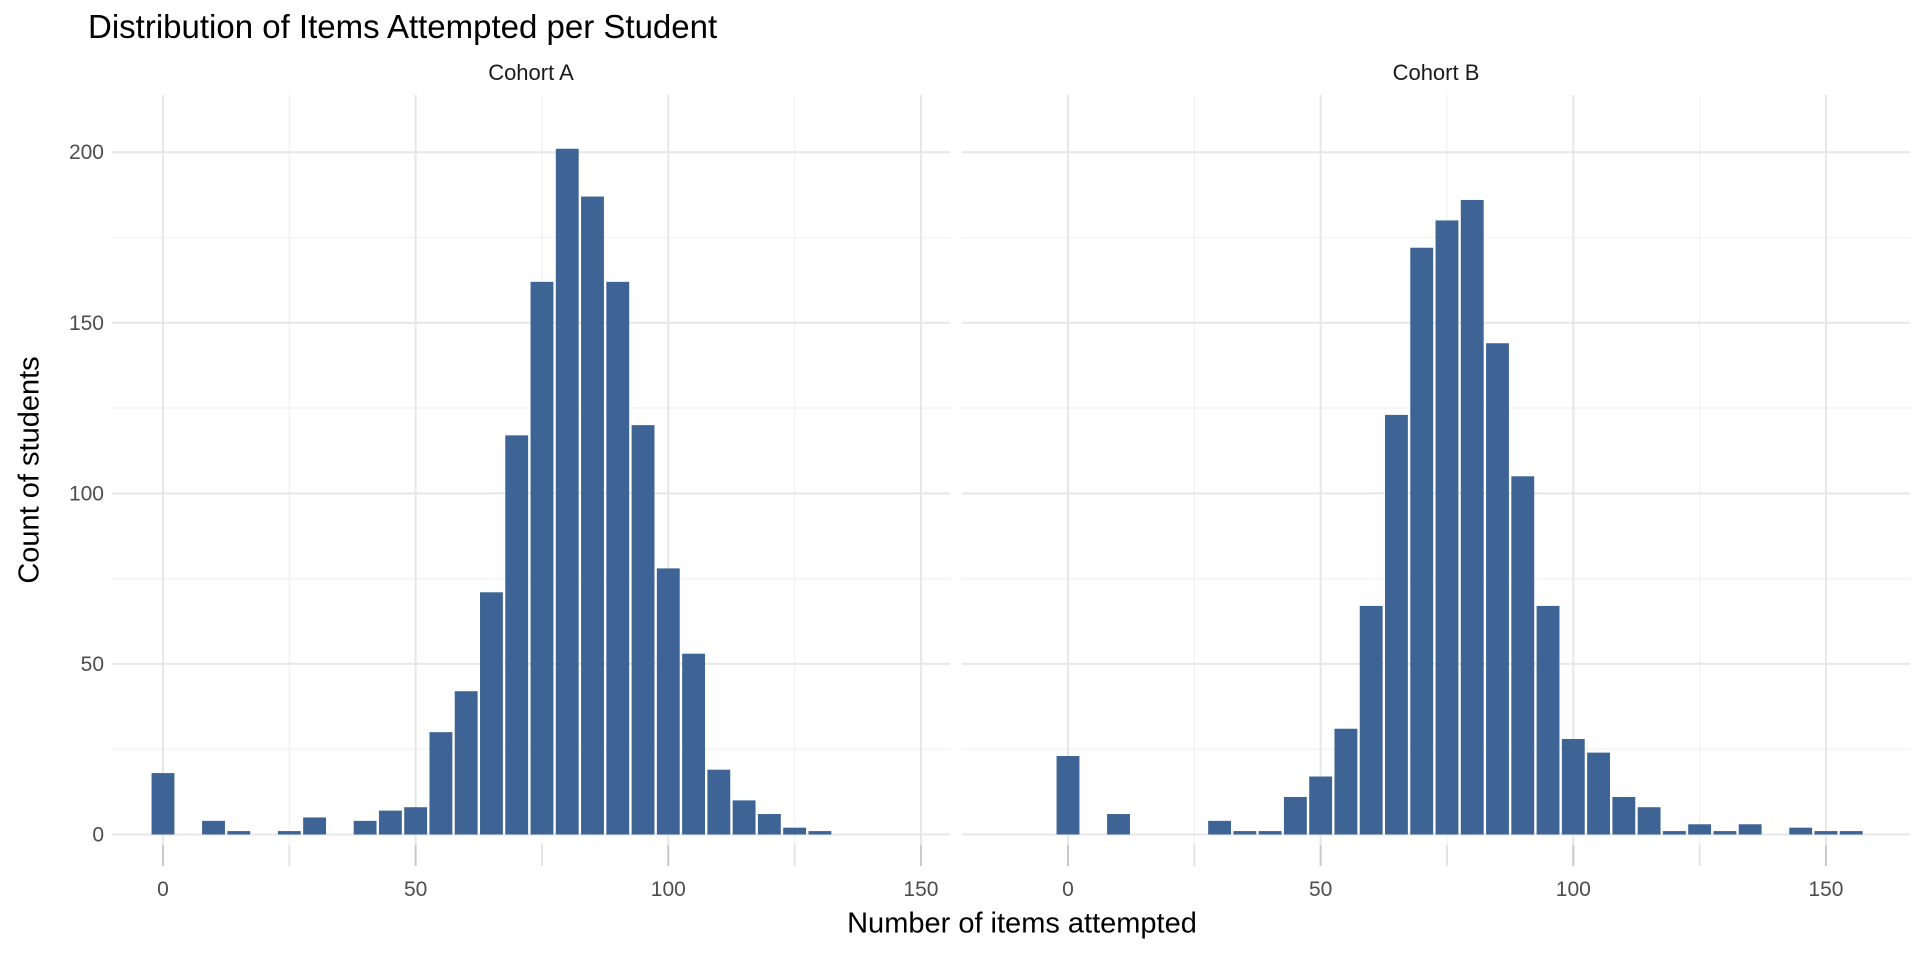  What do you see at coordinates (531, 72) in the screenshot?
I see `facet-strip-cohort-a: Cohort A` at bounding box center [531, 72].